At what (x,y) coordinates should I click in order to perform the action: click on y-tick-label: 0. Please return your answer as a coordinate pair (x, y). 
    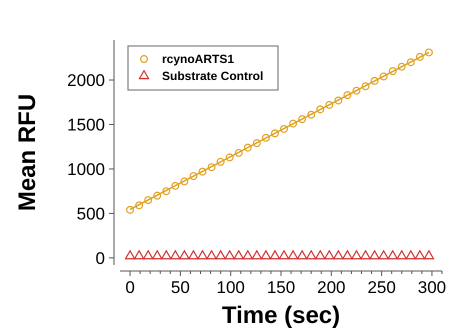
    Looking at the image, I should click on (100, 258).